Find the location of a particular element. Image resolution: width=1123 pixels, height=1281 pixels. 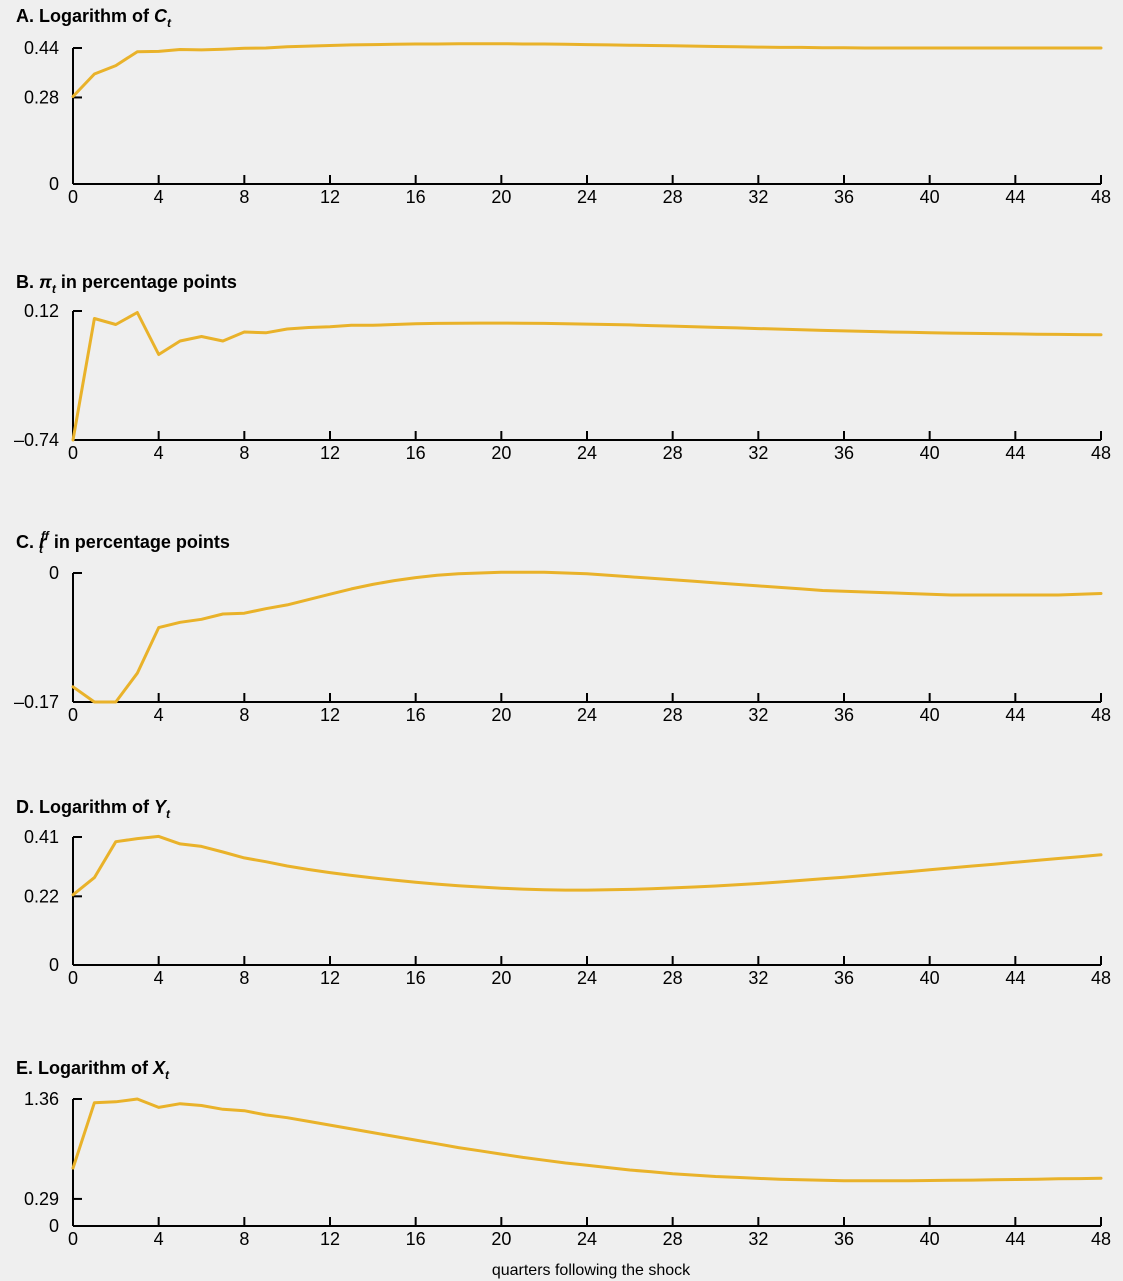

panel-d-title: D. Logarithm of Yt is located at coordinates (93, 809).